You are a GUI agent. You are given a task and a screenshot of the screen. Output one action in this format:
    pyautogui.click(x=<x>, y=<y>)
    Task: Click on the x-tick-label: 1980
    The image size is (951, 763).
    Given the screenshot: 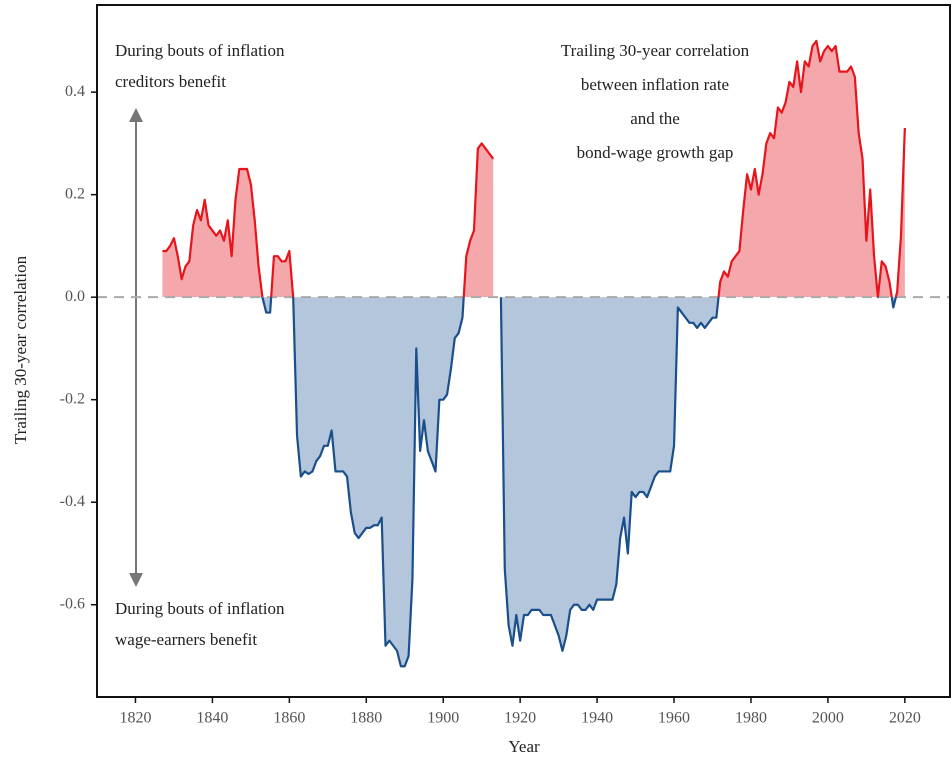 What is the action you would take?
    pyautogui.click(x=751, y=718)
    